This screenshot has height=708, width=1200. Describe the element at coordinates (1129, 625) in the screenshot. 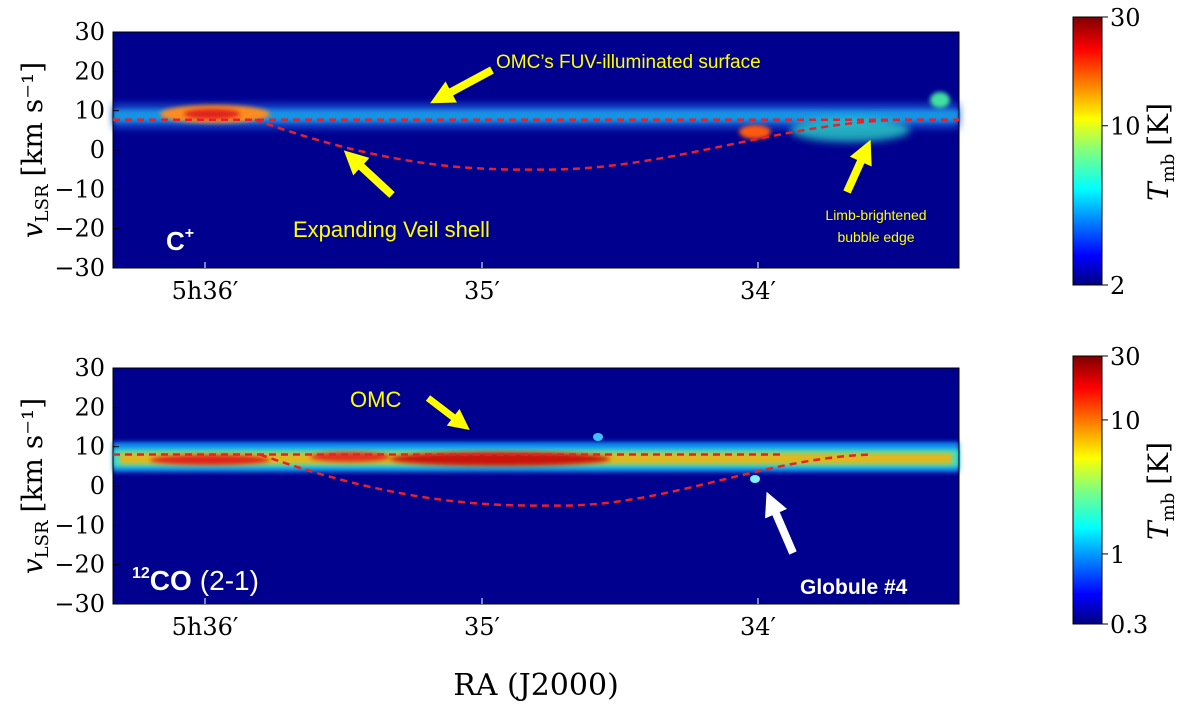

I see `colorbar-tick-label: 0.3` at that location.